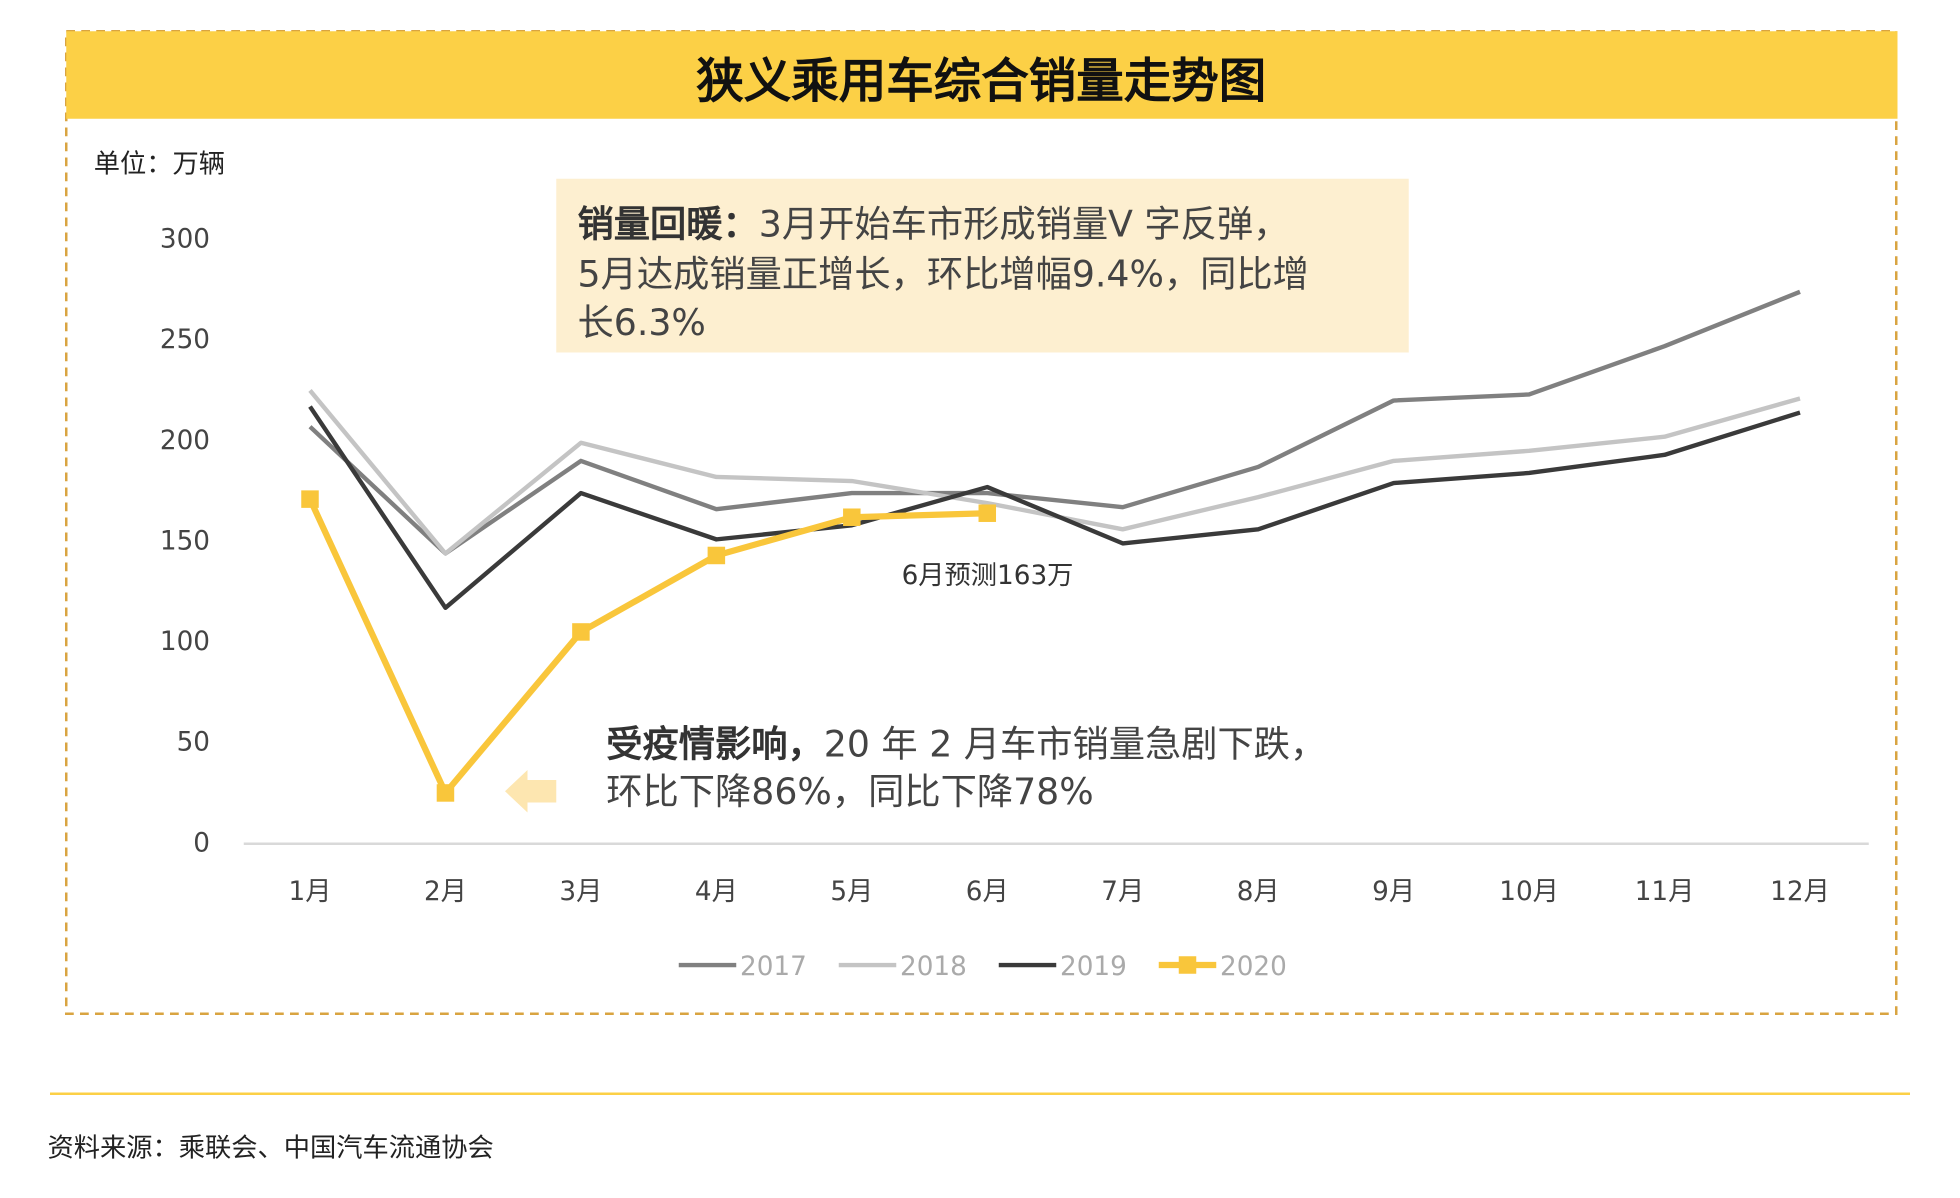 The width and height of the screenshot is (1960, 1198). Describe the element at coordinates (185, 541) in the screenshot. I see `y-tick-label: 150` at that location.